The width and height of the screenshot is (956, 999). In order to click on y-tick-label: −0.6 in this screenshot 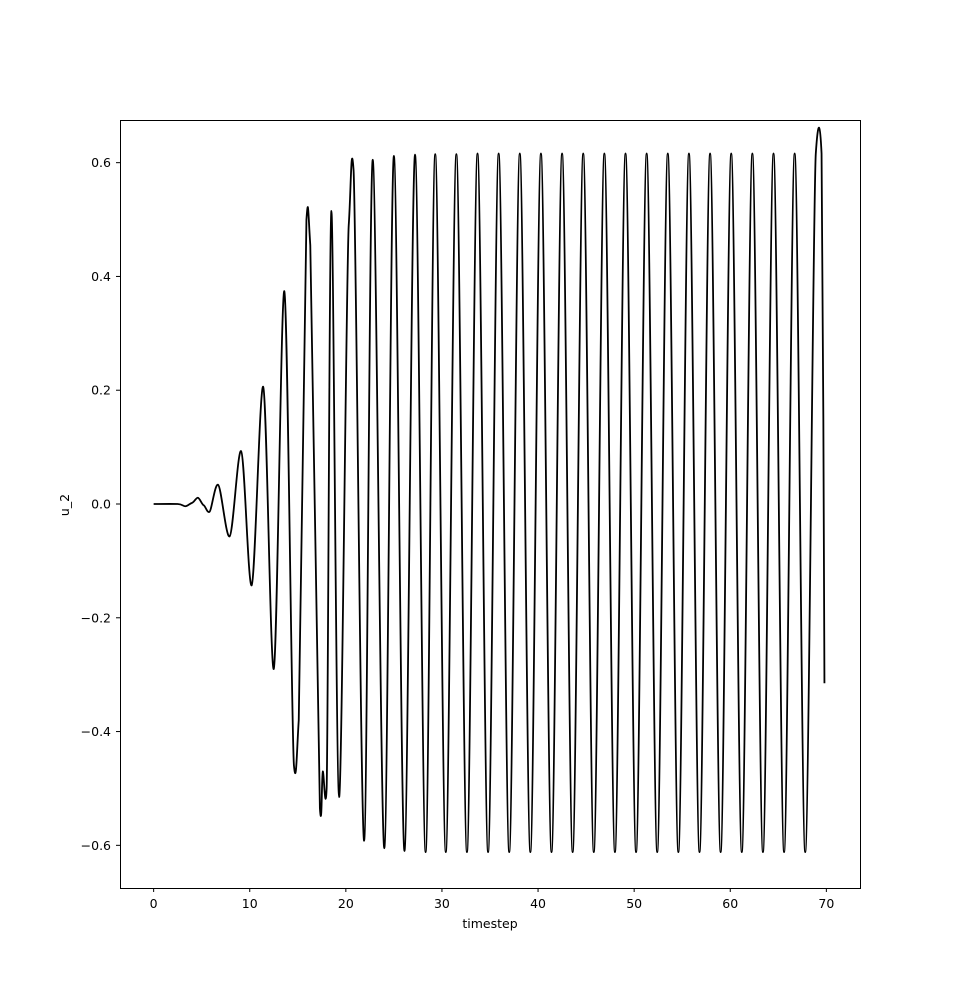, I will do `click(96, 845)`.